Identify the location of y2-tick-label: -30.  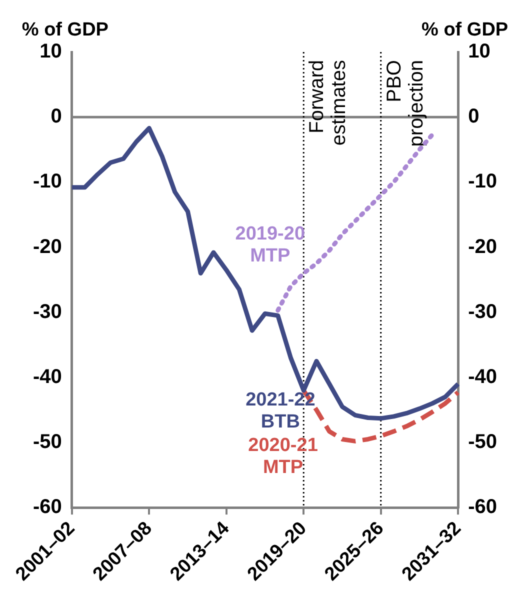
(482, 311).